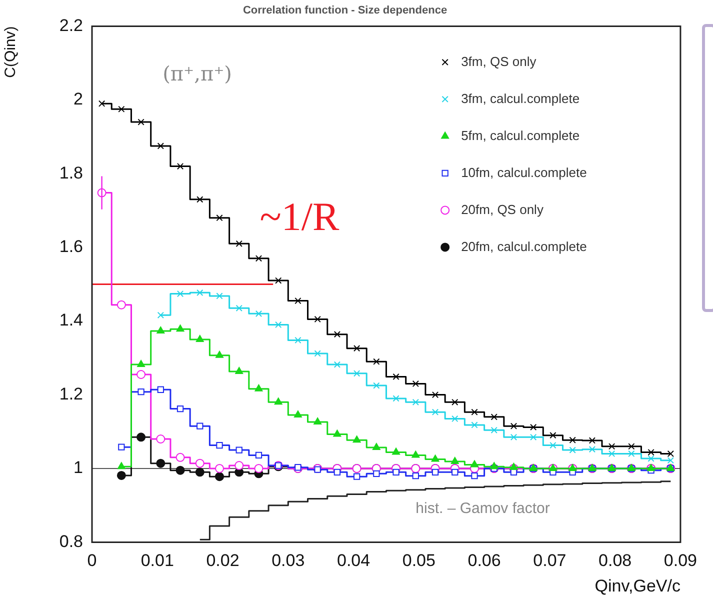 The width and height of the screenshot is (713, 599). What do you see at coordinates (345, 10) in the screenshot?
I see `chart-title: Correlation function - Size dependence` at bounding box center [345, 10].